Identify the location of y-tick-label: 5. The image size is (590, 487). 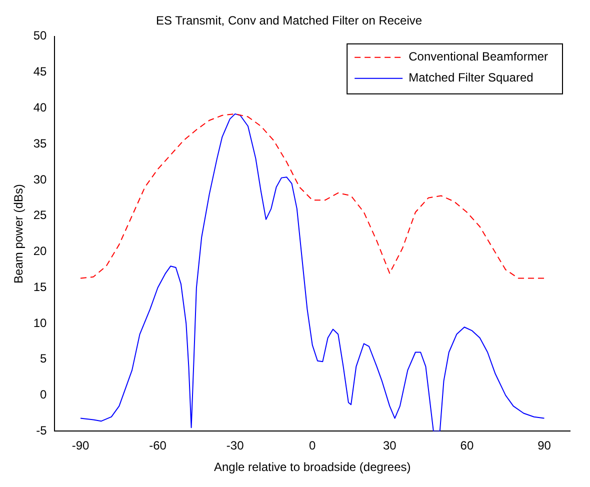
(44, 359).